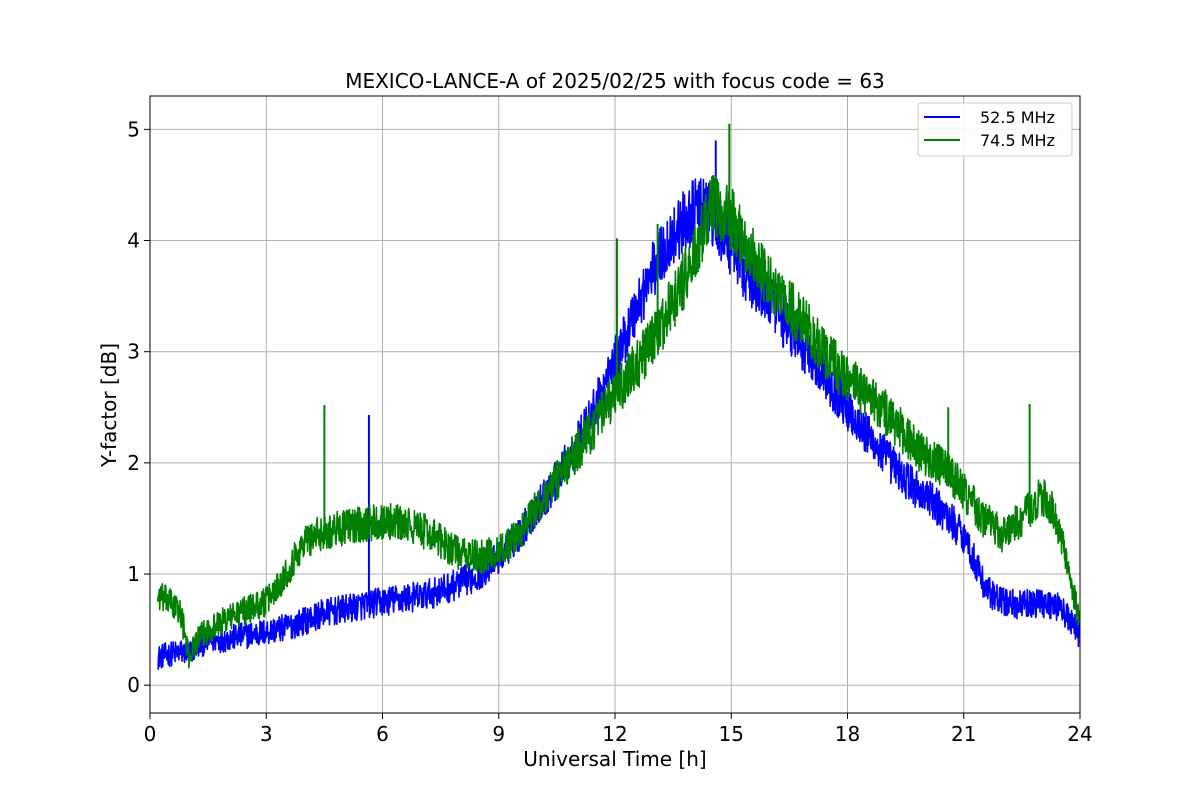 This screenshot has height=800, width=1200. What do you see at coordinates (1017, 140) in the screenshot?
I see `legend-label-74-5: 74.5 MHz` at bounding box center [1017, 140].